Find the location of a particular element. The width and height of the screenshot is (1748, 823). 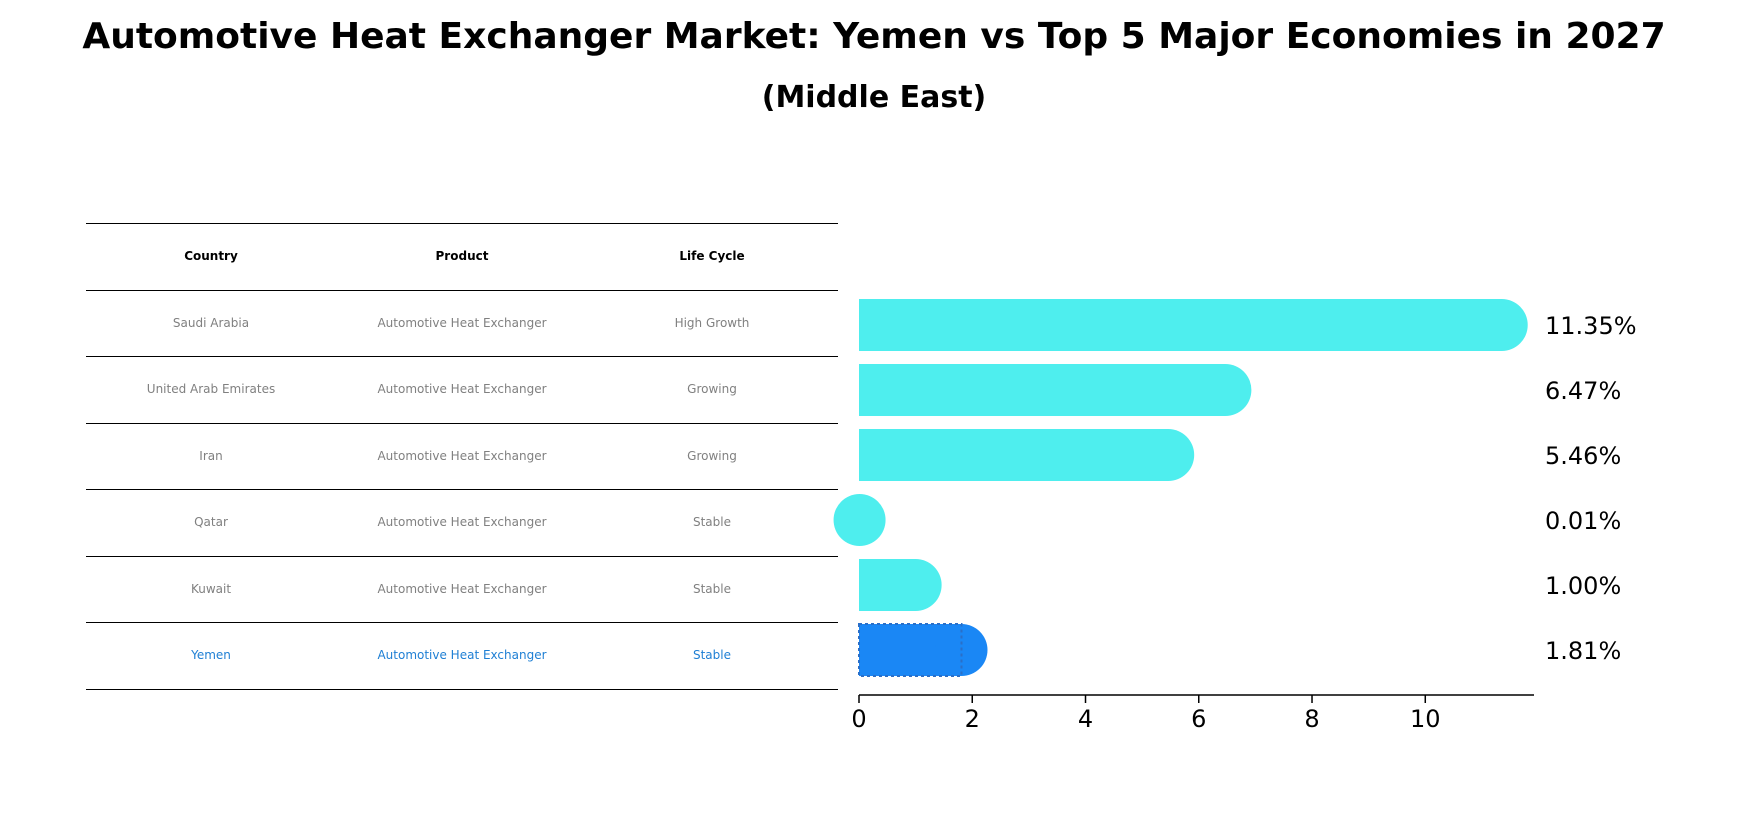

table-cell: High Growth is located at coordinates (712, 322).